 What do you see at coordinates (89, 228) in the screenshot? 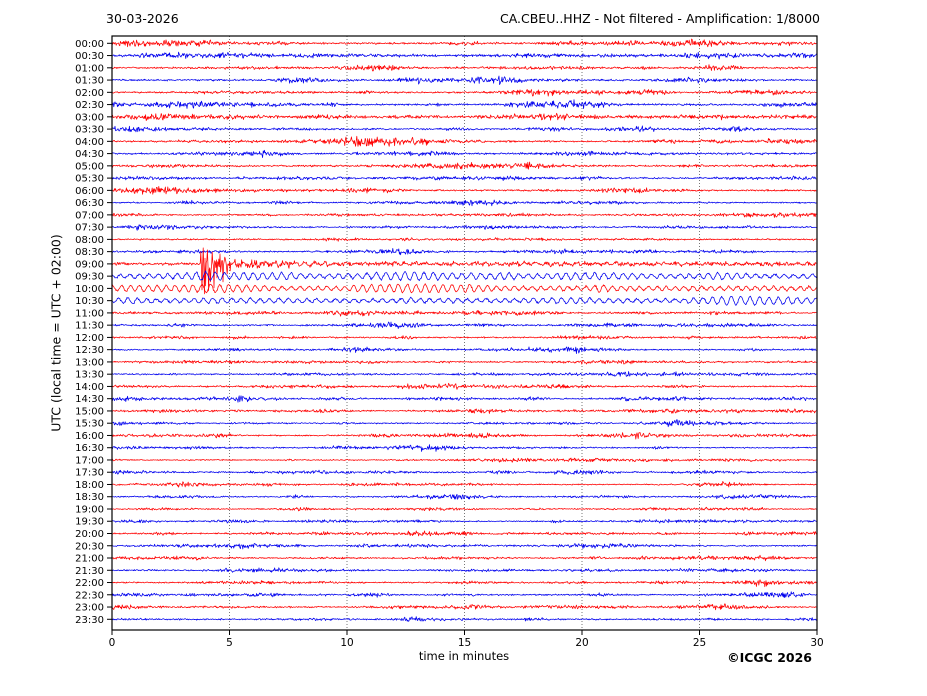
I see `row-time-label: 07:30` at bounding box center [89, 228].